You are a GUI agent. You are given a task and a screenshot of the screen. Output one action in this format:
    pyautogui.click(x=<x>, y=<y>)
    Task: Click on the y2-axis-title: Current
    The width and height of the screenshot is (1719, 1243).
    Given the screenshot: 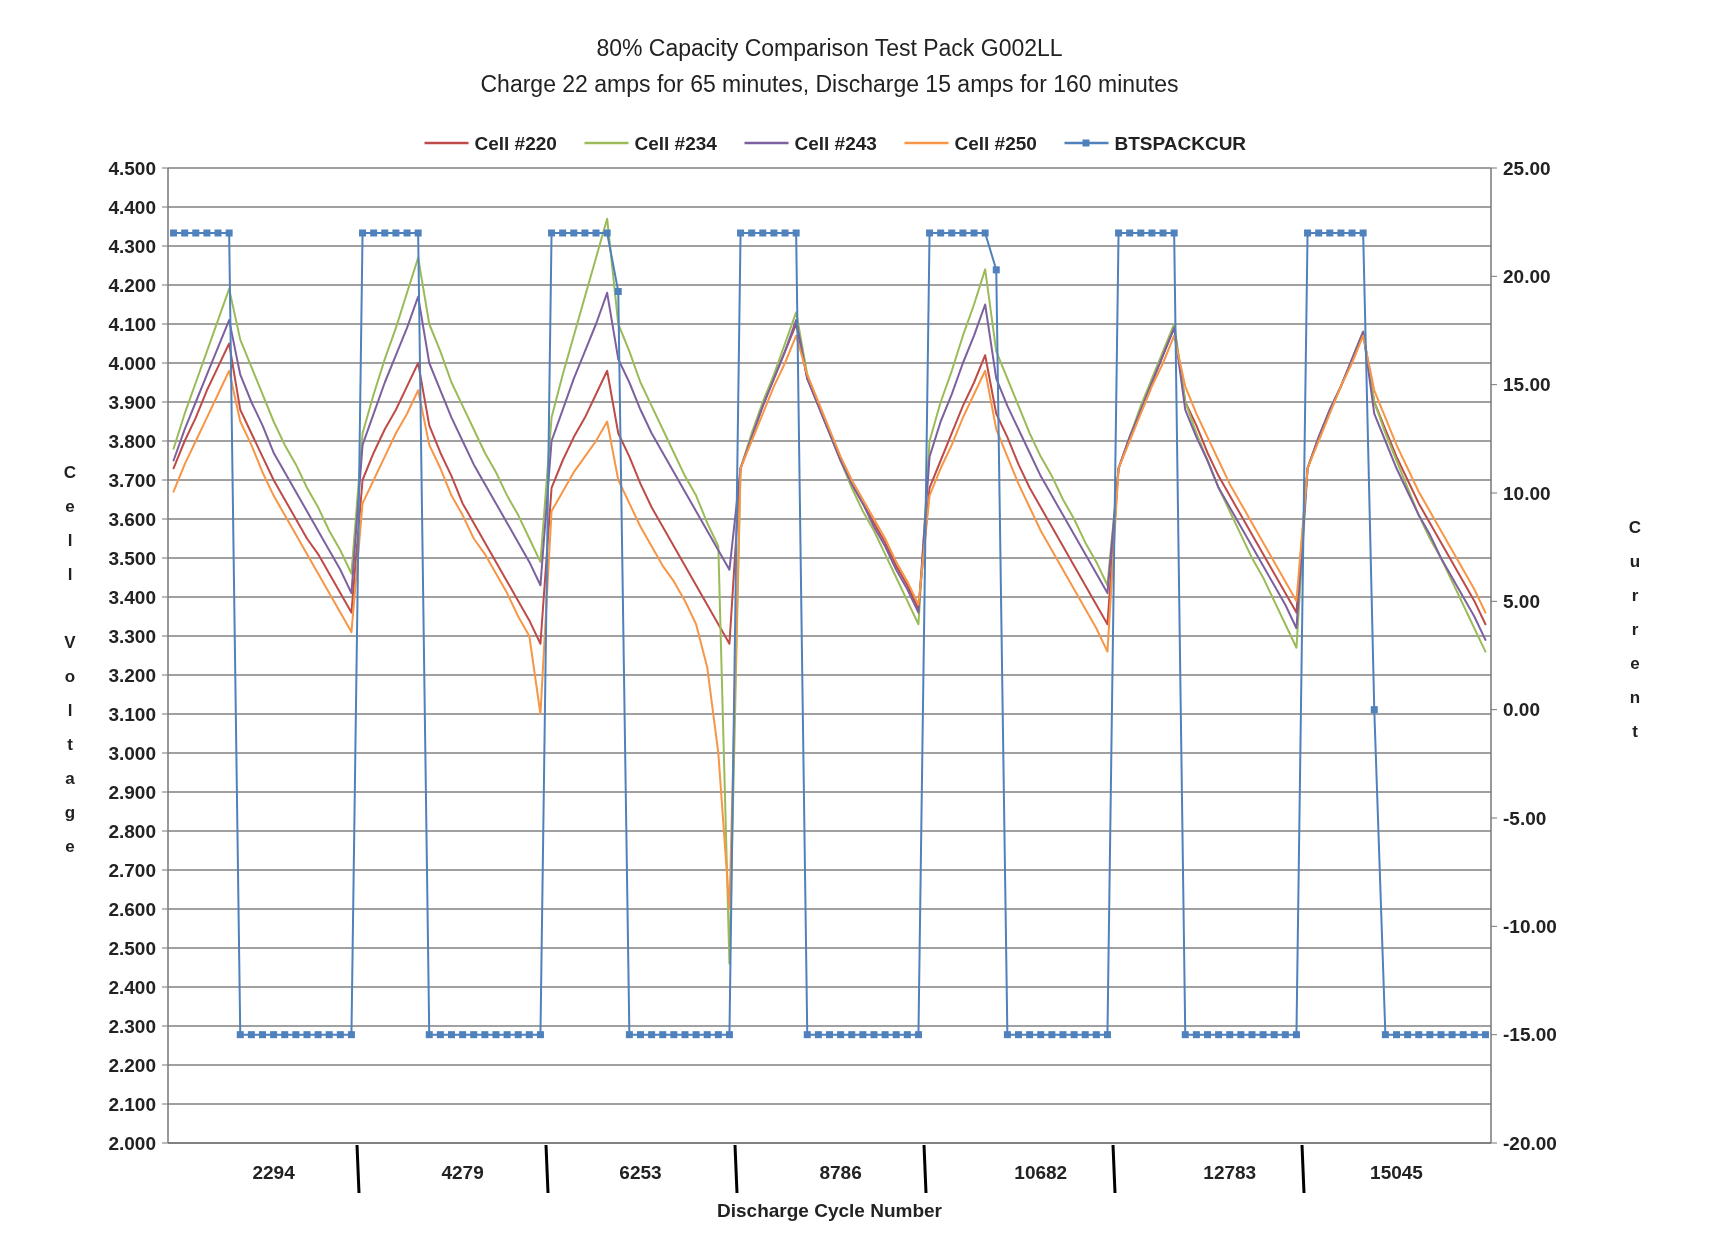 What is the action you would take?
    pyautogui.click(x=1635, y=637)
    